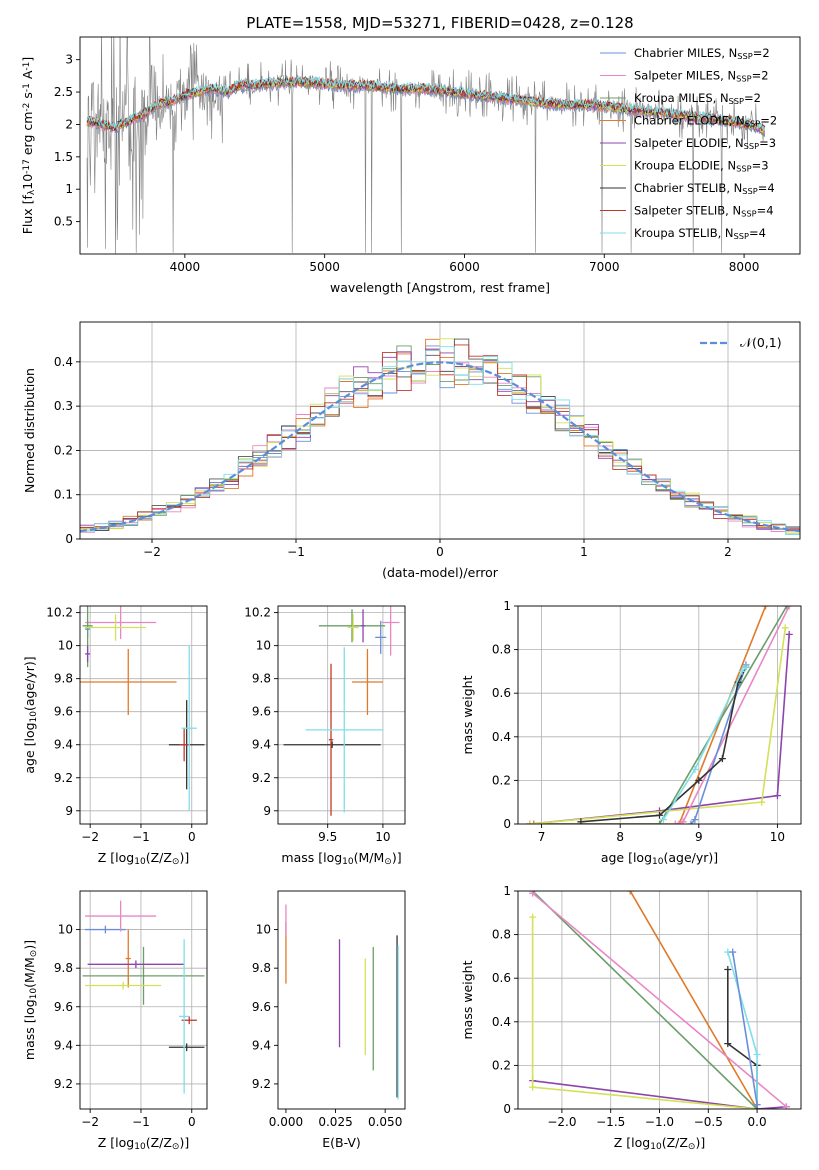 The height and width of the screenshot is (1170, 819). Describe the element at coordinates (584, 552) in the screenshot. I see `x-tick-label: 1` at that location.